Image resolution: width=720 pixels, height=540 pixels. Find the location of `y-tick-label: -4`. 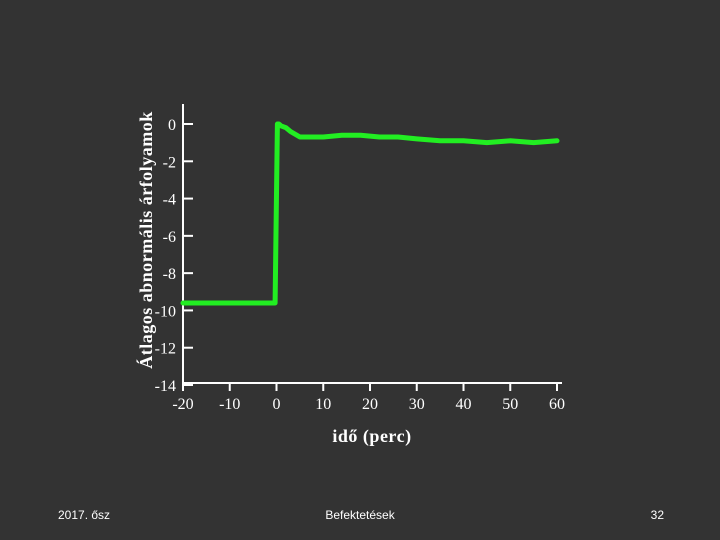

y-tick-label: -4 is located at coordinates (169, 200).